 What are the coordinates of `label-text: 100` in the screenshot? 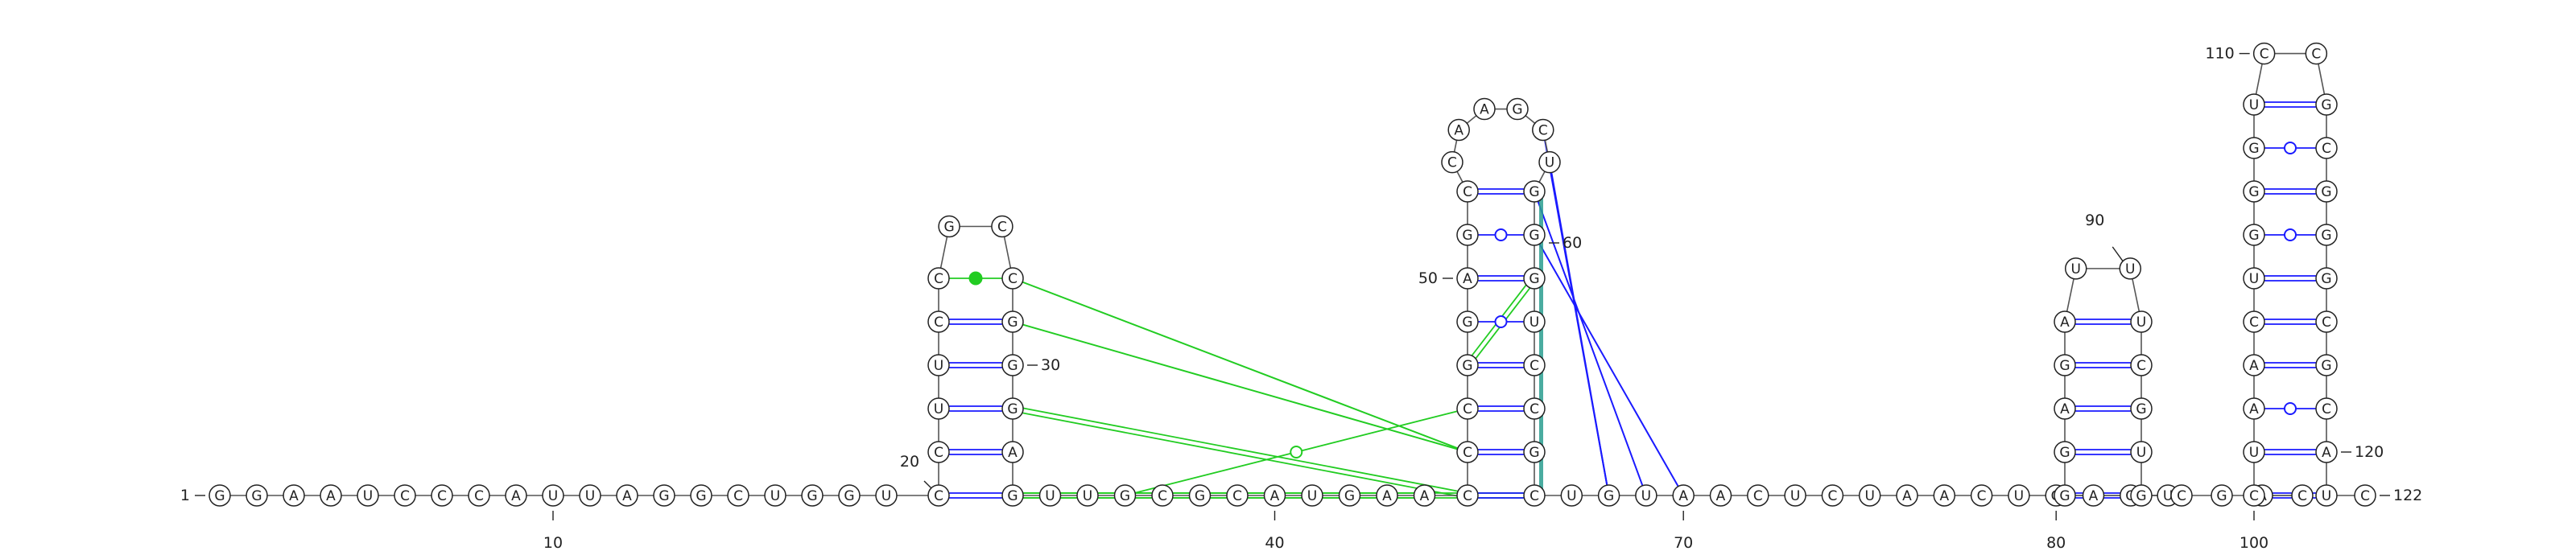 It's located at (2254, 542).